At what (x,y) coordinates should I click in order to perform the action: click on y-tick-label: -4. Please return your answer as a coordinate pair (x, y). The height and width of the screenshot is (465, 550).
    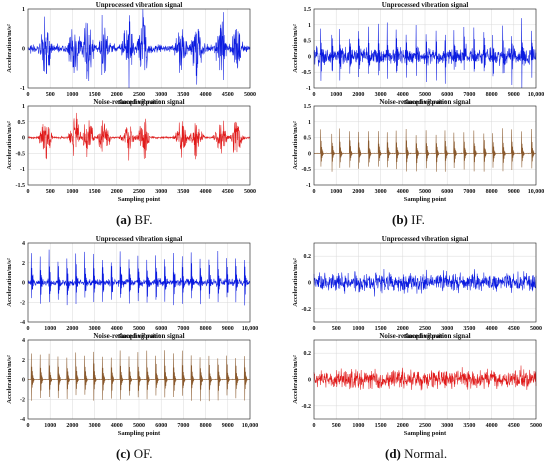
    Looking at the image, I should click on (22, 323).